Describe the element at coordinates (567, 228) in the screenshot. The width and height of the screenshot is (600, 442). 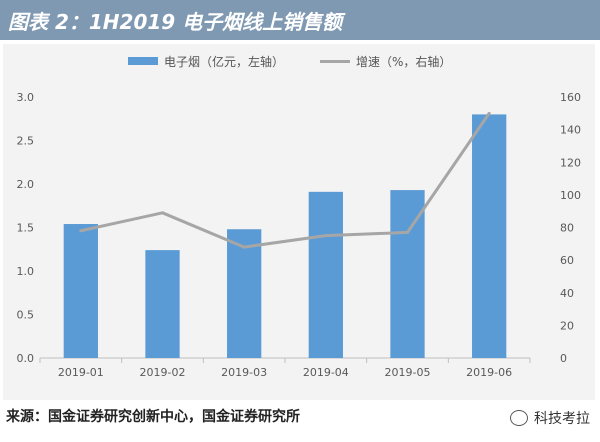
I see `y-right-tick-label: 80` at that location.